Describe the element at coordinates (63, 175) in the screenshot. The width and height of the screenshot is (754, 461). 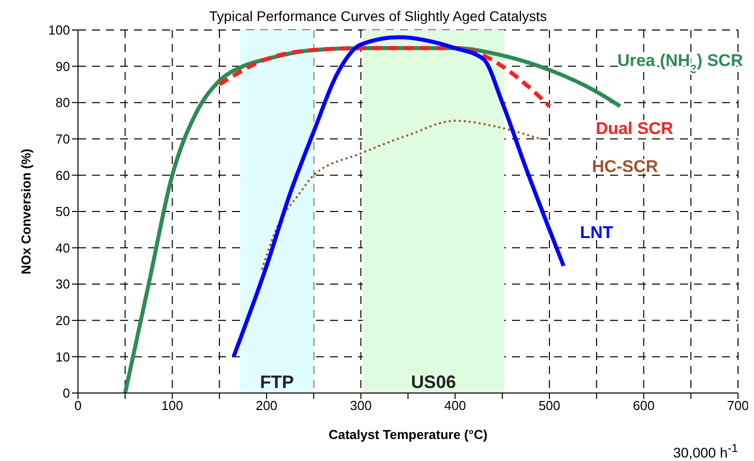
I see `y-tick-label: 60` at that location.